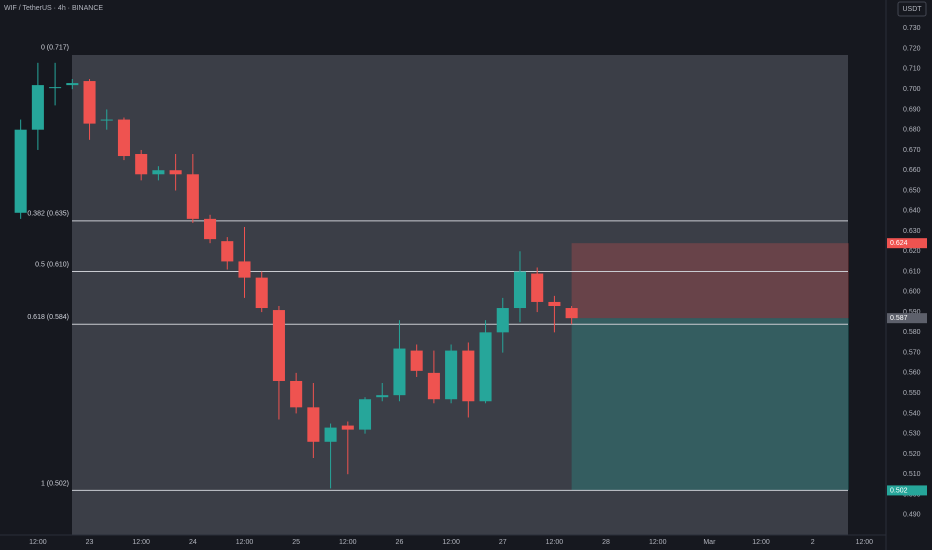 This screenshot has width=932, height=550. I want to click on y-tick-label: 0.690, so click(912, 109).